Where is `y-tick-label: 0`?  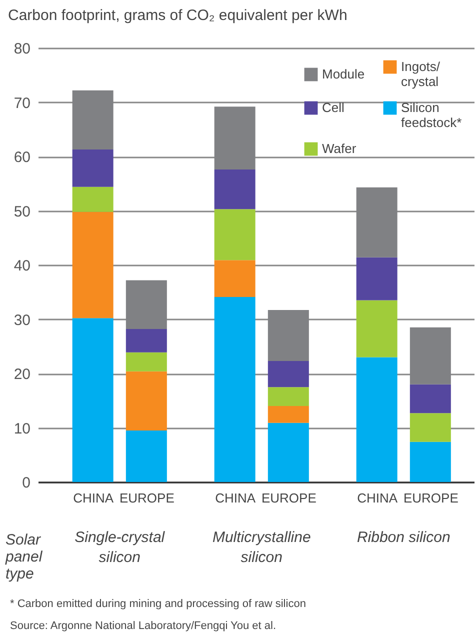 y-tick-label: 0 is located at coordinates (26, 483).